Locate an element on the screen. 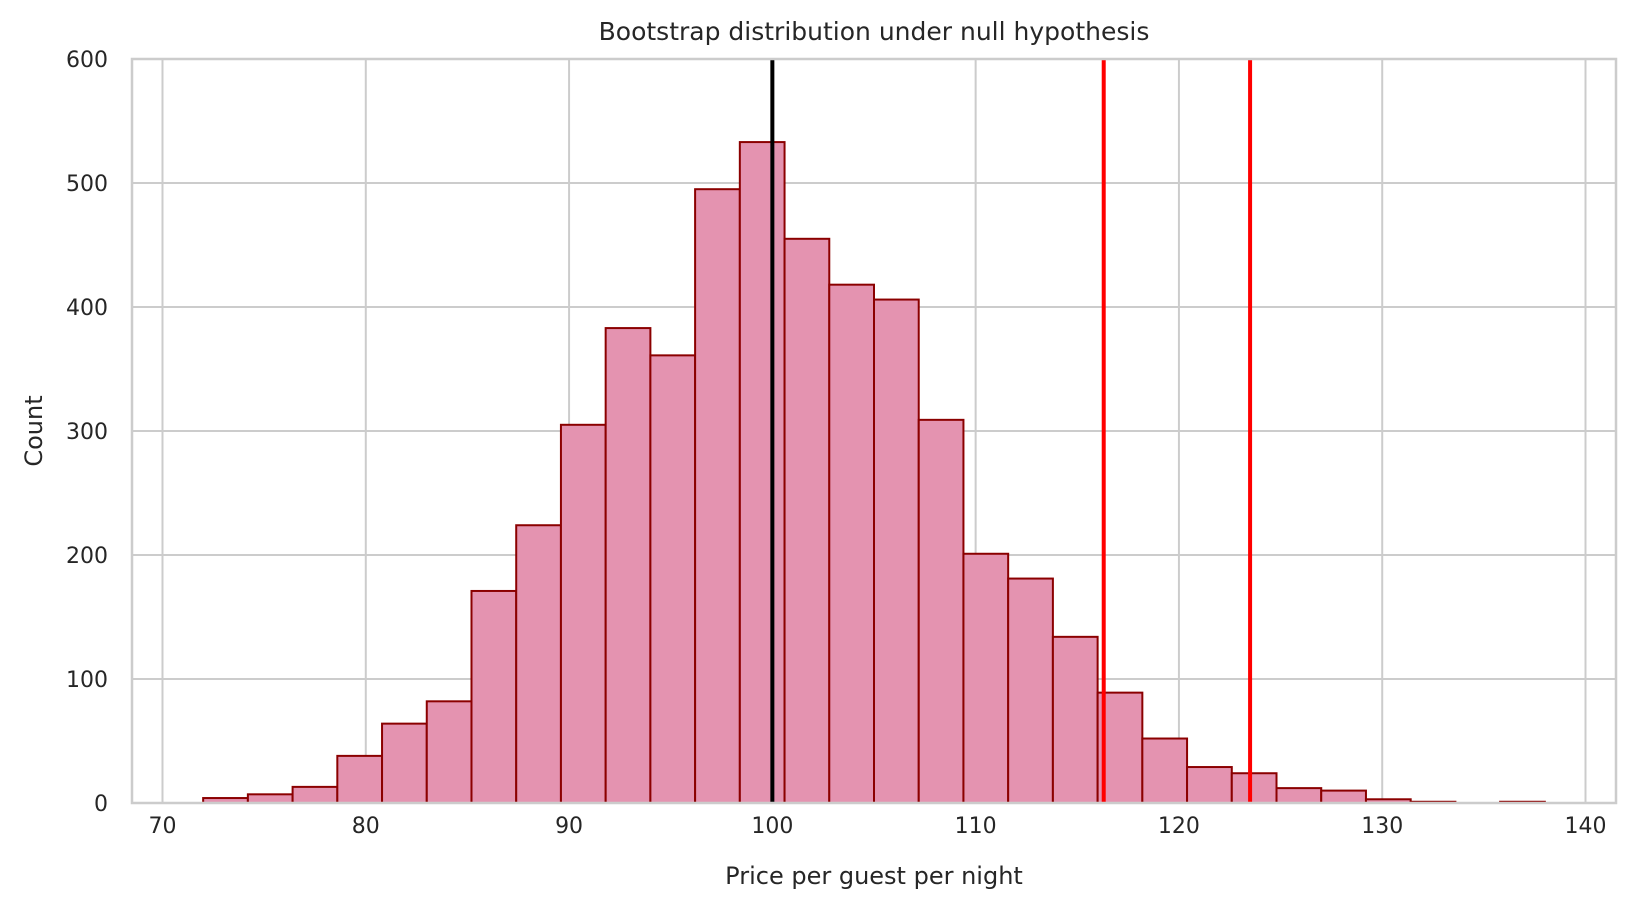  y-tick-label: 600 is located at coordinates (87, 60).